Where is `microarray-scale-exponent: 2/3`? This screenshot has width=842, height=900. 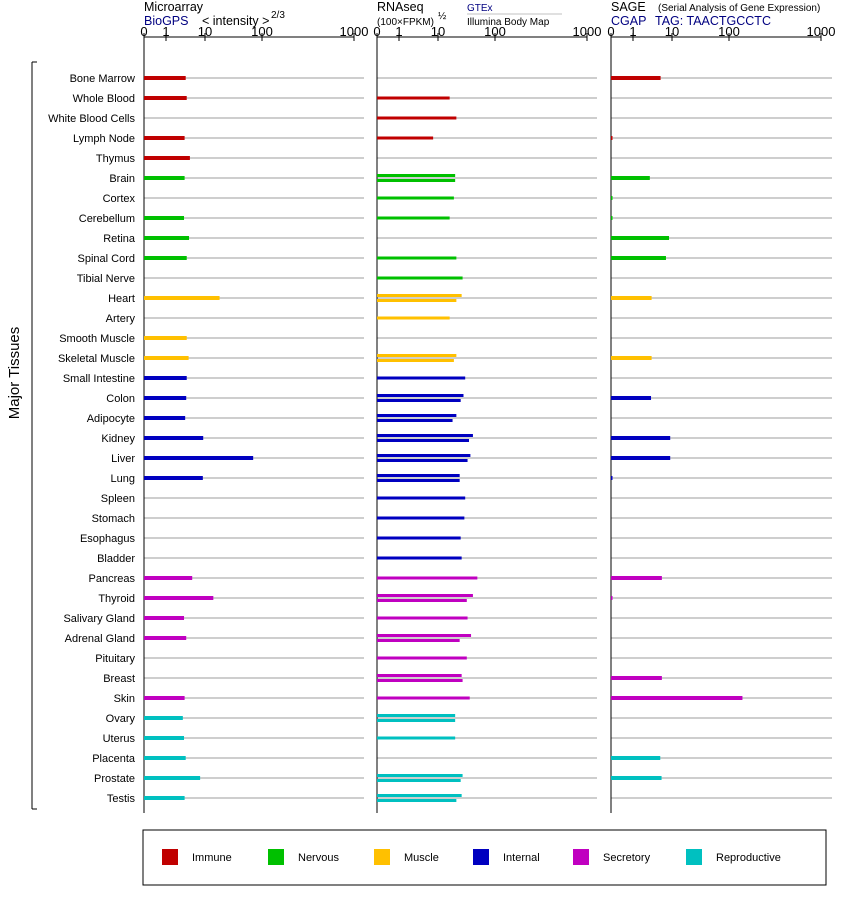
microarray-scale-exponent: 2/3 is located at coordinates (278, 15).